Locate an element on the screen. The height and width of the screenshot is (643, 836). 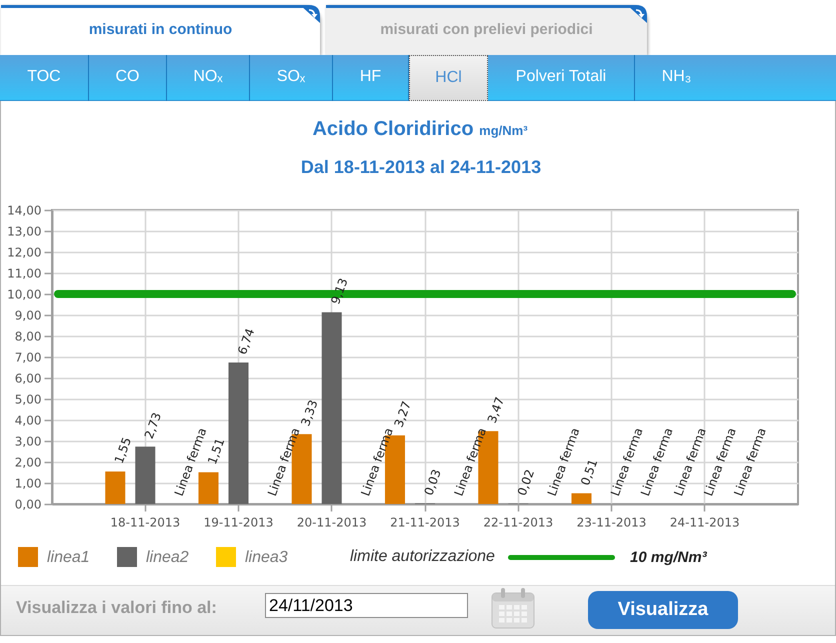
tab: SOₓ is located at coordinates (291, 78).